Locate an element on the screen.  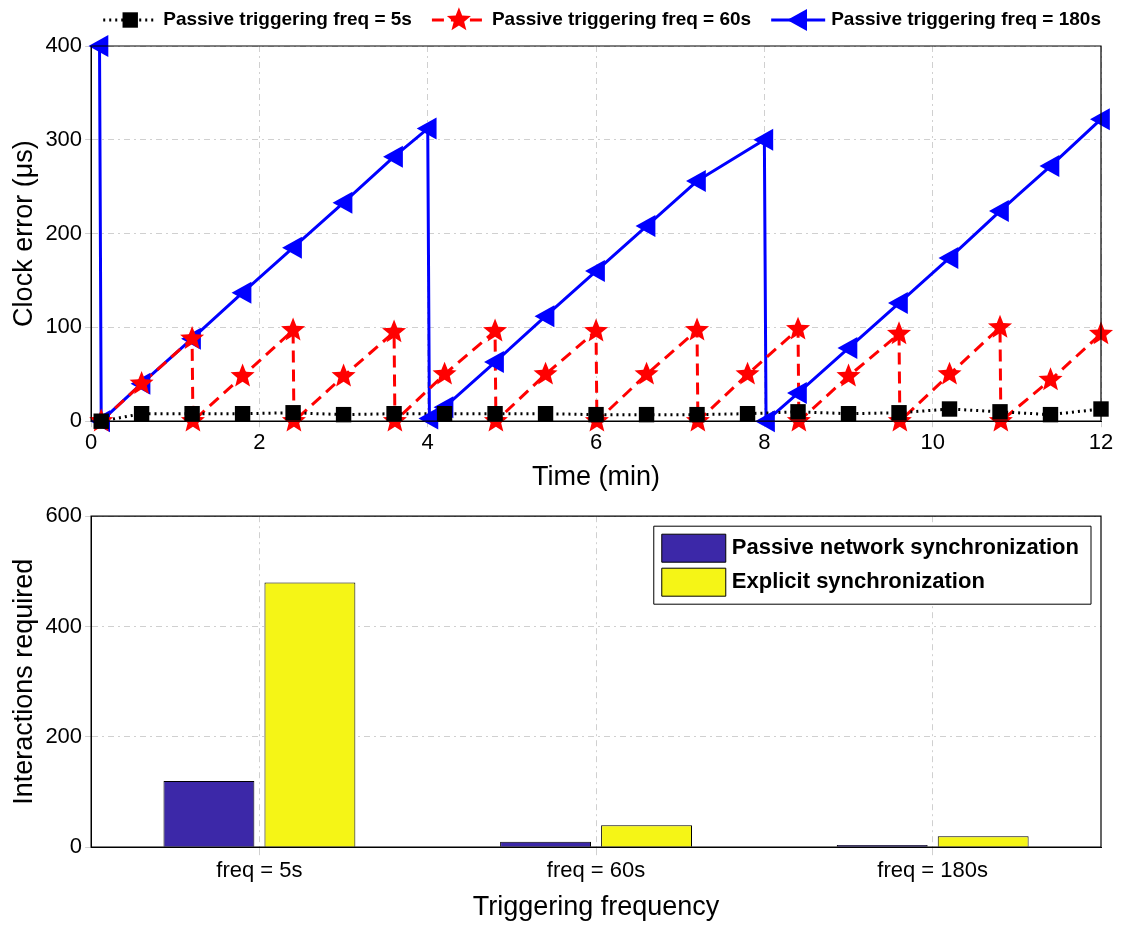
legend-label: Passive triggering freq = 5s is located at coordinates (287, 19).